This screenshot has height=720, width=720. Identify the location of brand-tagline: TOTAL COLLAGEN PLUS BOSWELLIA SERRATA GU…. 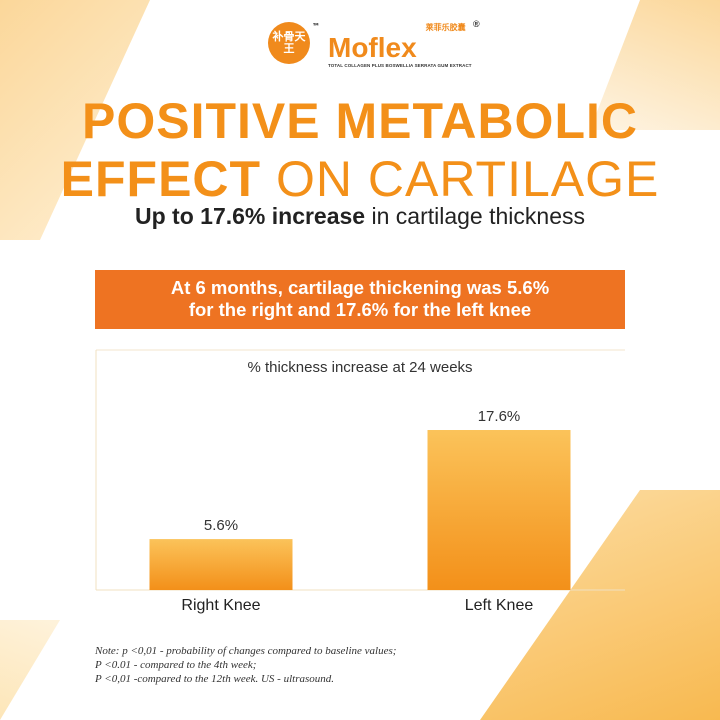
(400, 65).